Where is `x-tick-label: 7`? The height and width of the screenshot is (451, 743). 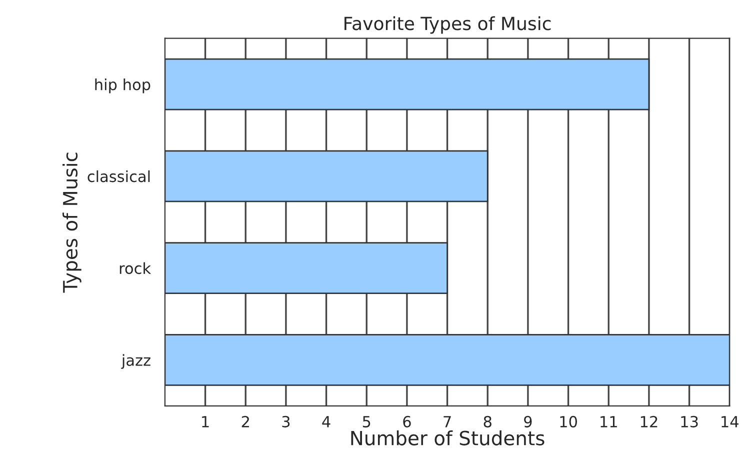 x-tick-label: 7 is located at coordinates (447, 422).